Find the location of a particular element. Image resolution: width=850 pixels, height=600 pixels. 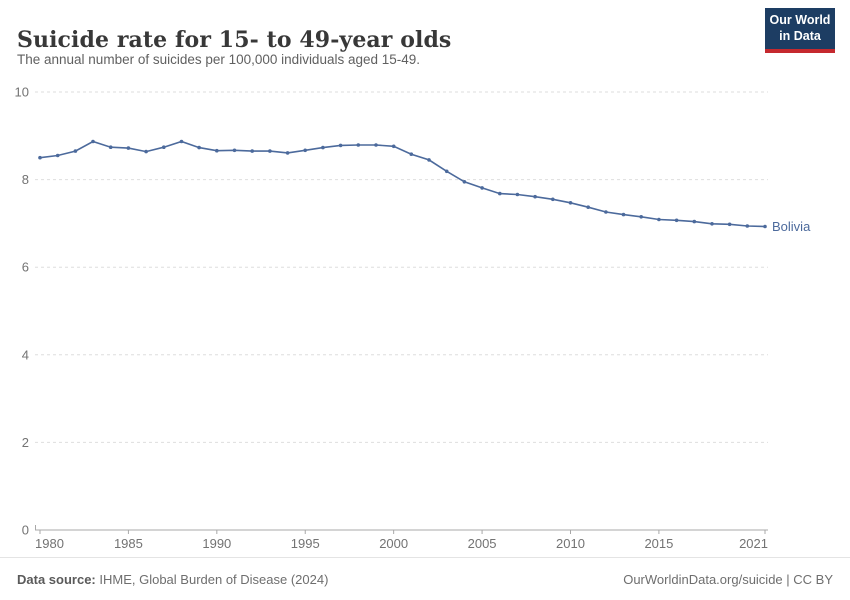

x-tick-label: 2010 is located at coordinates (570, 543).